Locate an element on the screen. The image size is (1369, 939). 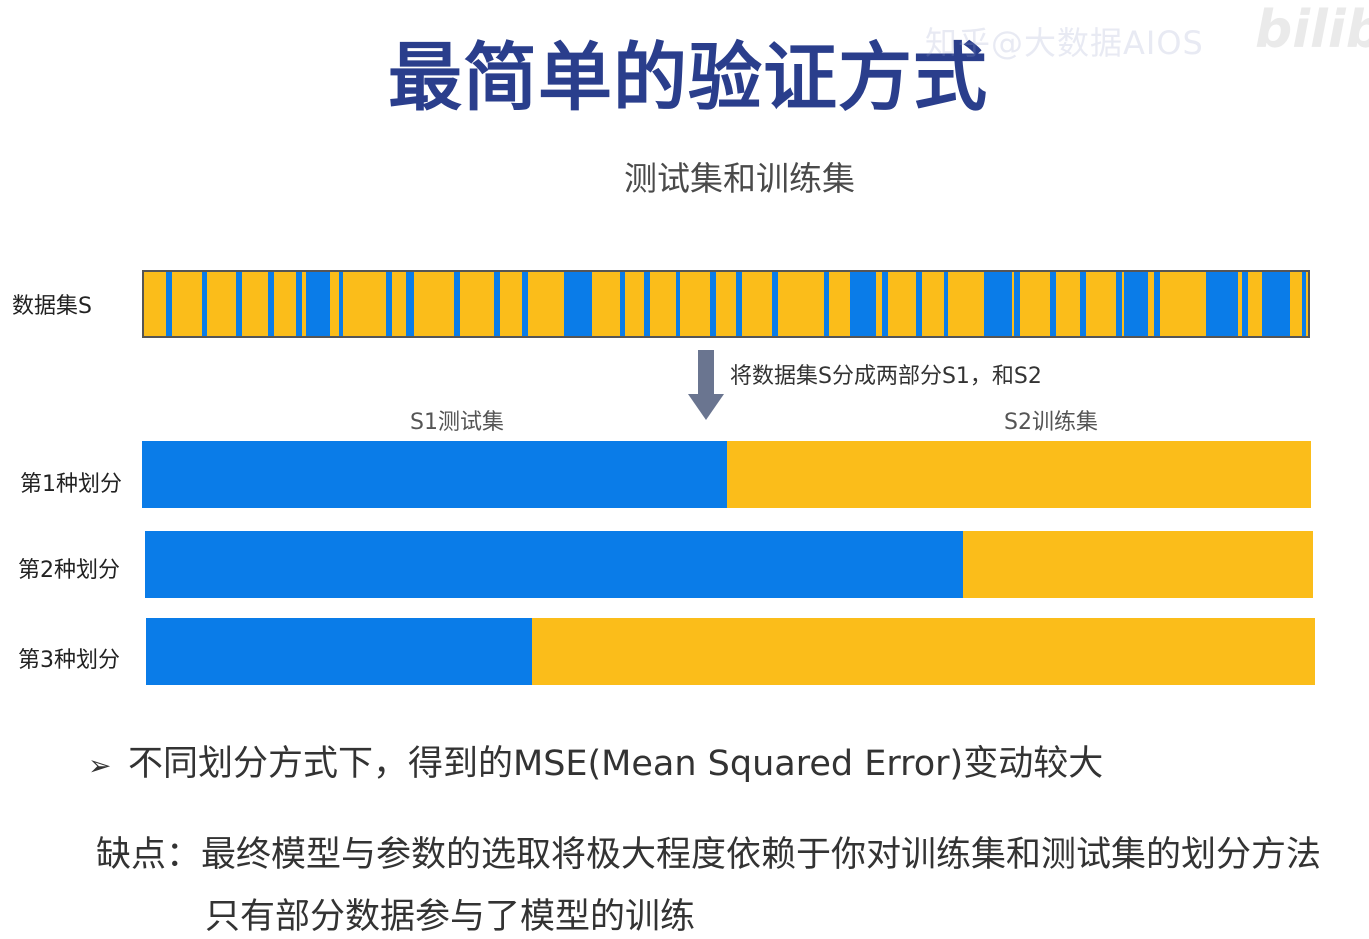
split-1-label: 第1种划分 is located at coordinates (71, 484).